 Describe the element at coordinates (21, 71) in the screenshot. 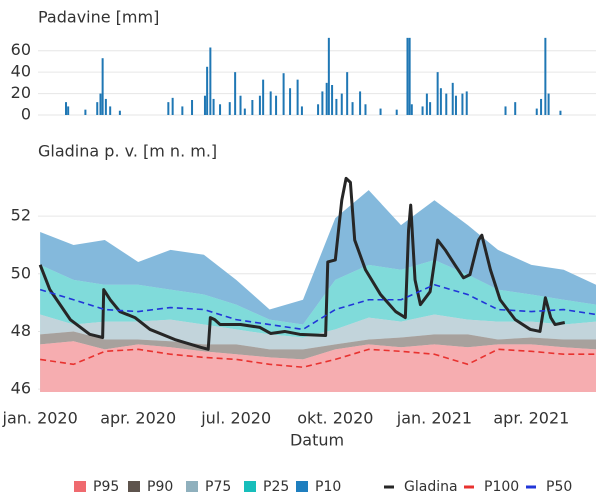

I see `y-tick-label: 40` at that location.